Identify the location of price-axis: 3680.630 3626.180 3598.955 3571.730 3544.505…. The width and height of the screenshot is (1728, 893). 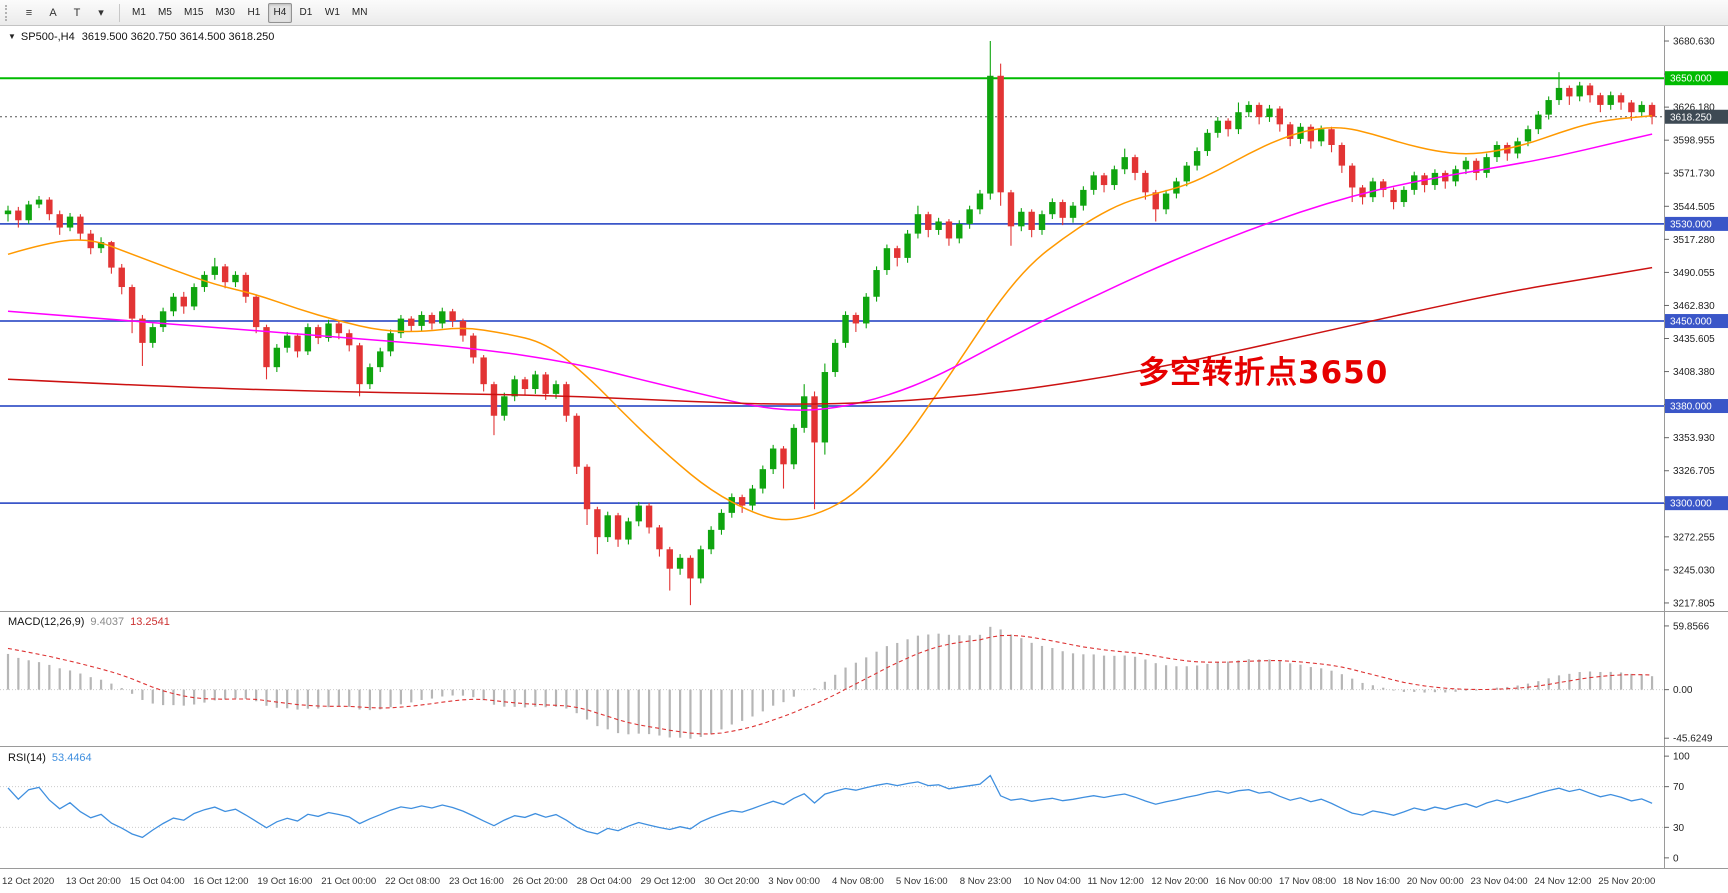
(1696, 451).